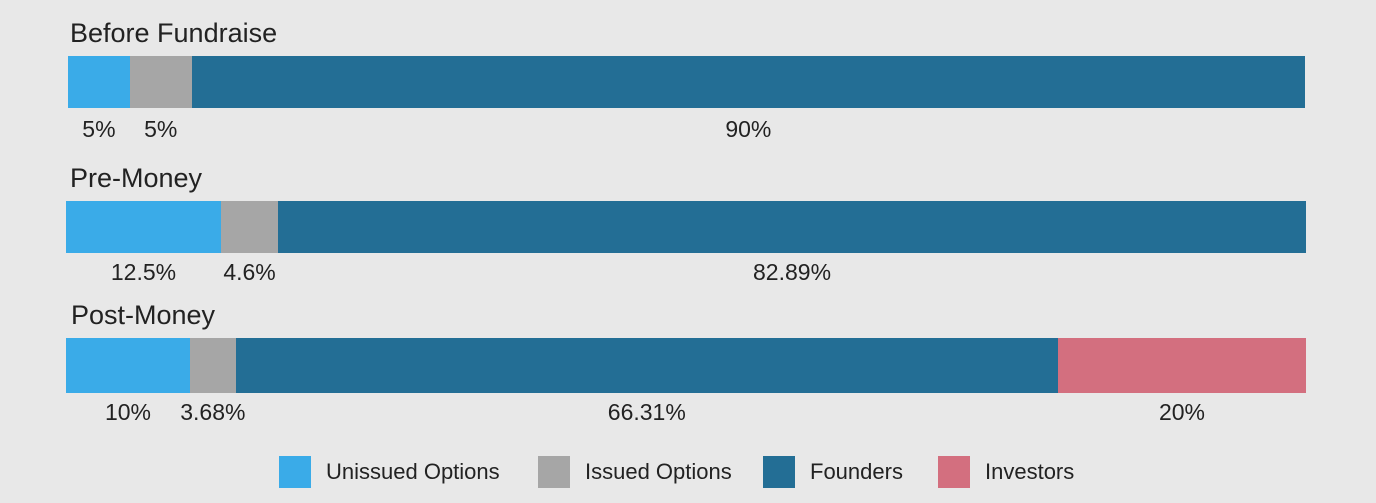  I want to click on legend-item-founders: Founders, so click(833, 472).